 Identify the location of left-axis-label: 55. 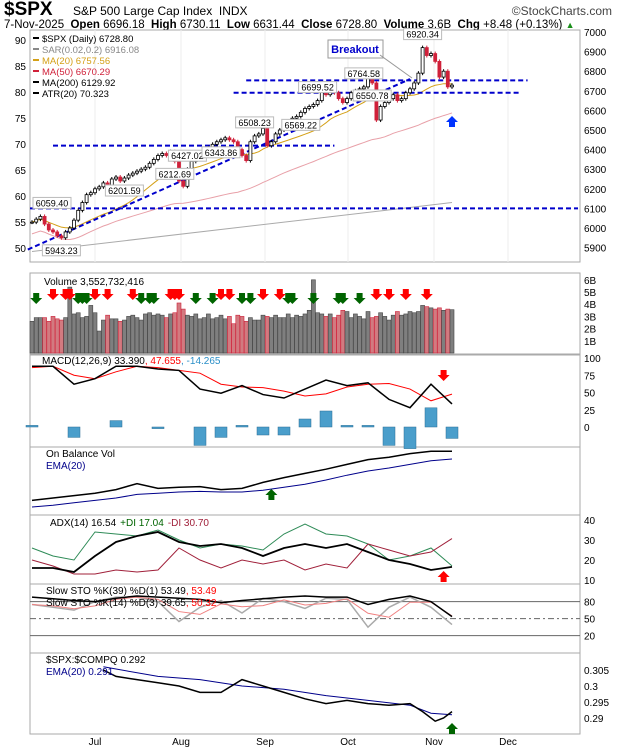
(21, 223).